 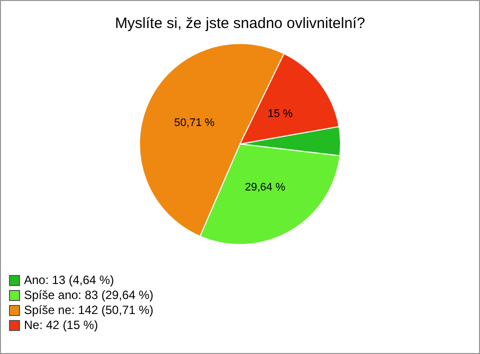 What do you see at coordinates (69, 280) in the screenshot?
I see `legend-label: Ano: 13 (4,64 %)` at bounding box center [69, 280].